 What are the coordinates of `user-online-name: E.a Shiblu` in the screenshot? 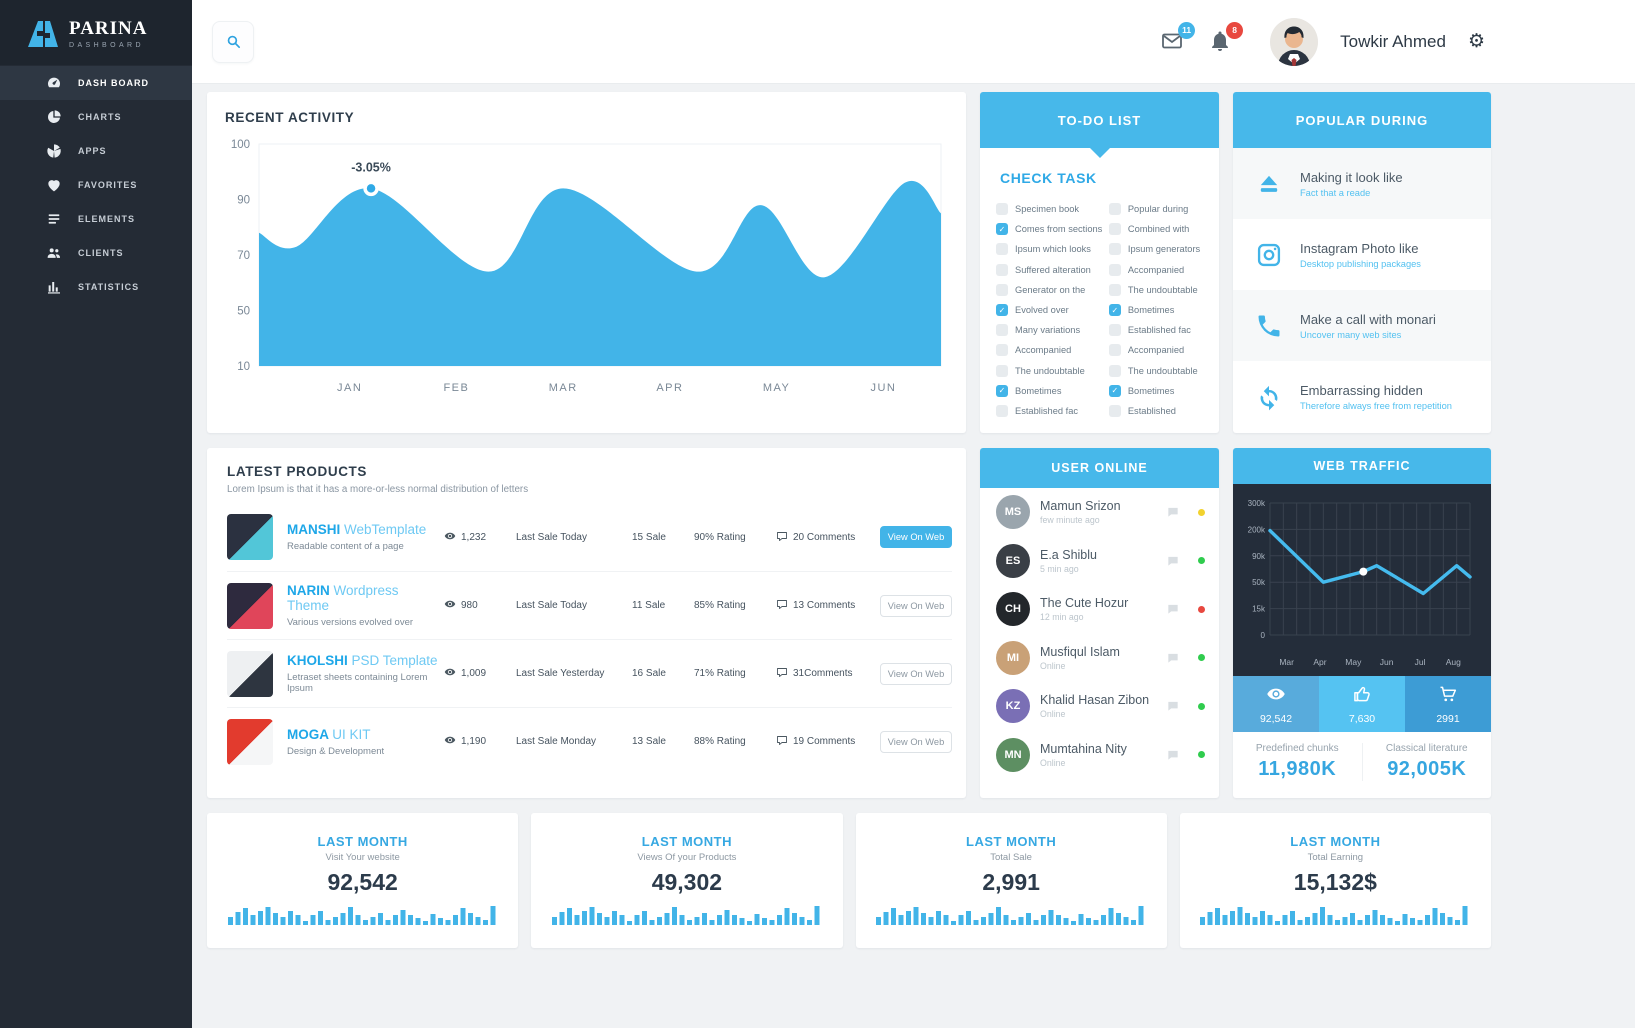 It's located at (1068, 554).